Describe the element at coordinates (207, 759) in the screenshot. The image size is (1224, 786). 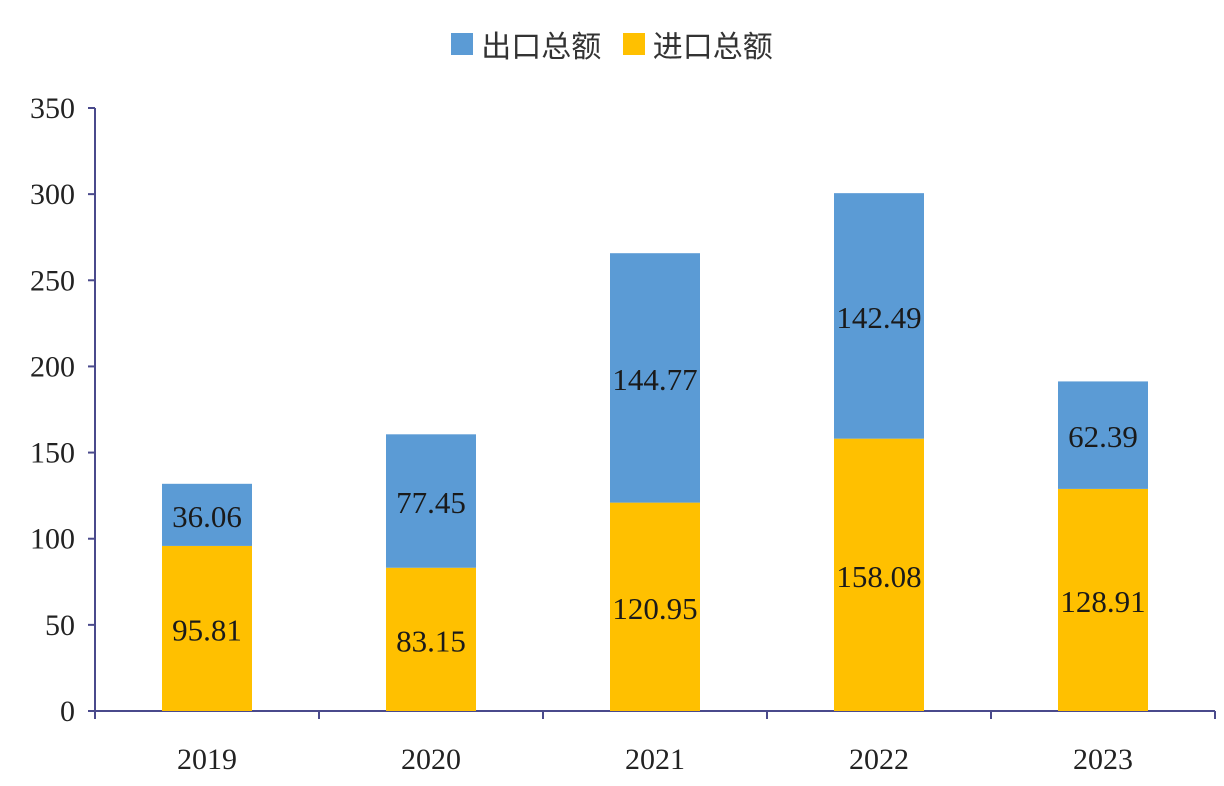
I see `x-tick-label: 2019` at that location.